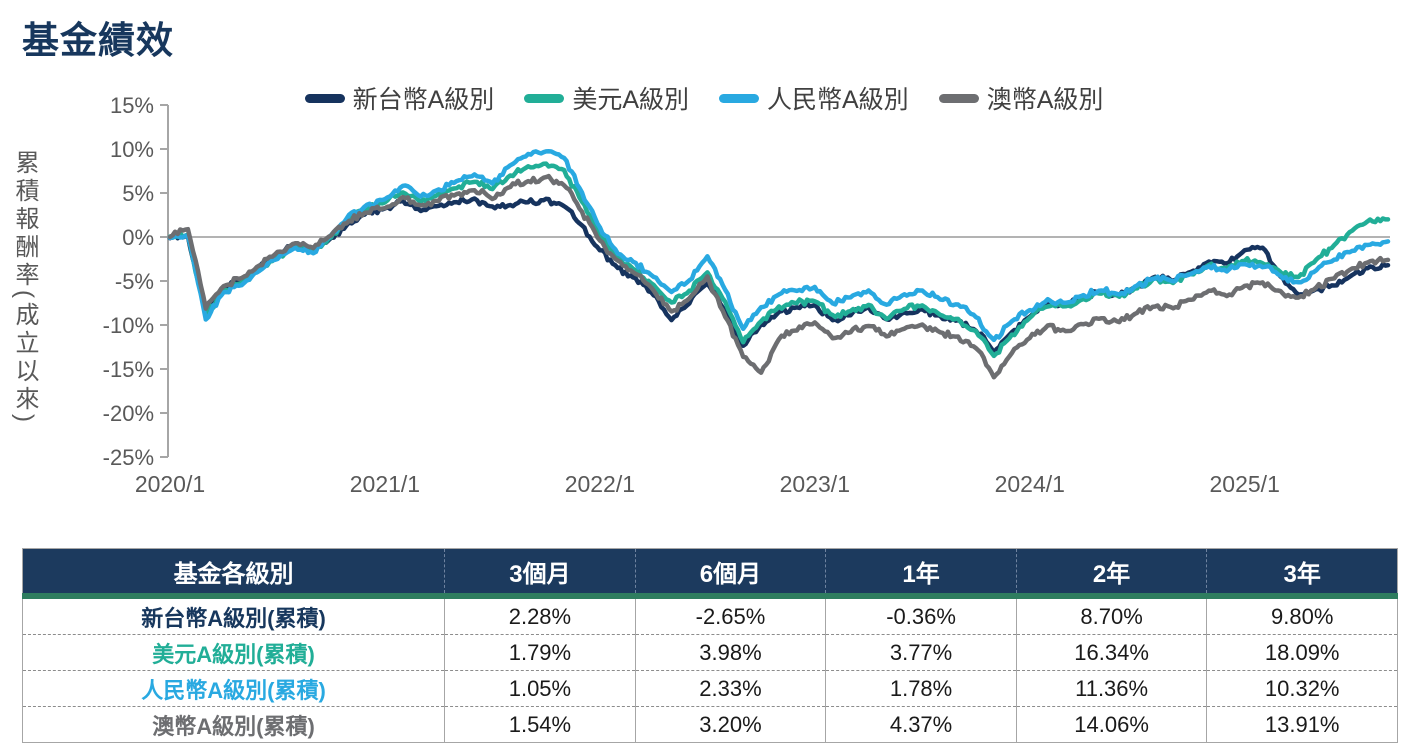  I want to click on row-2-value-2: 1.78%, so click(921, 688).